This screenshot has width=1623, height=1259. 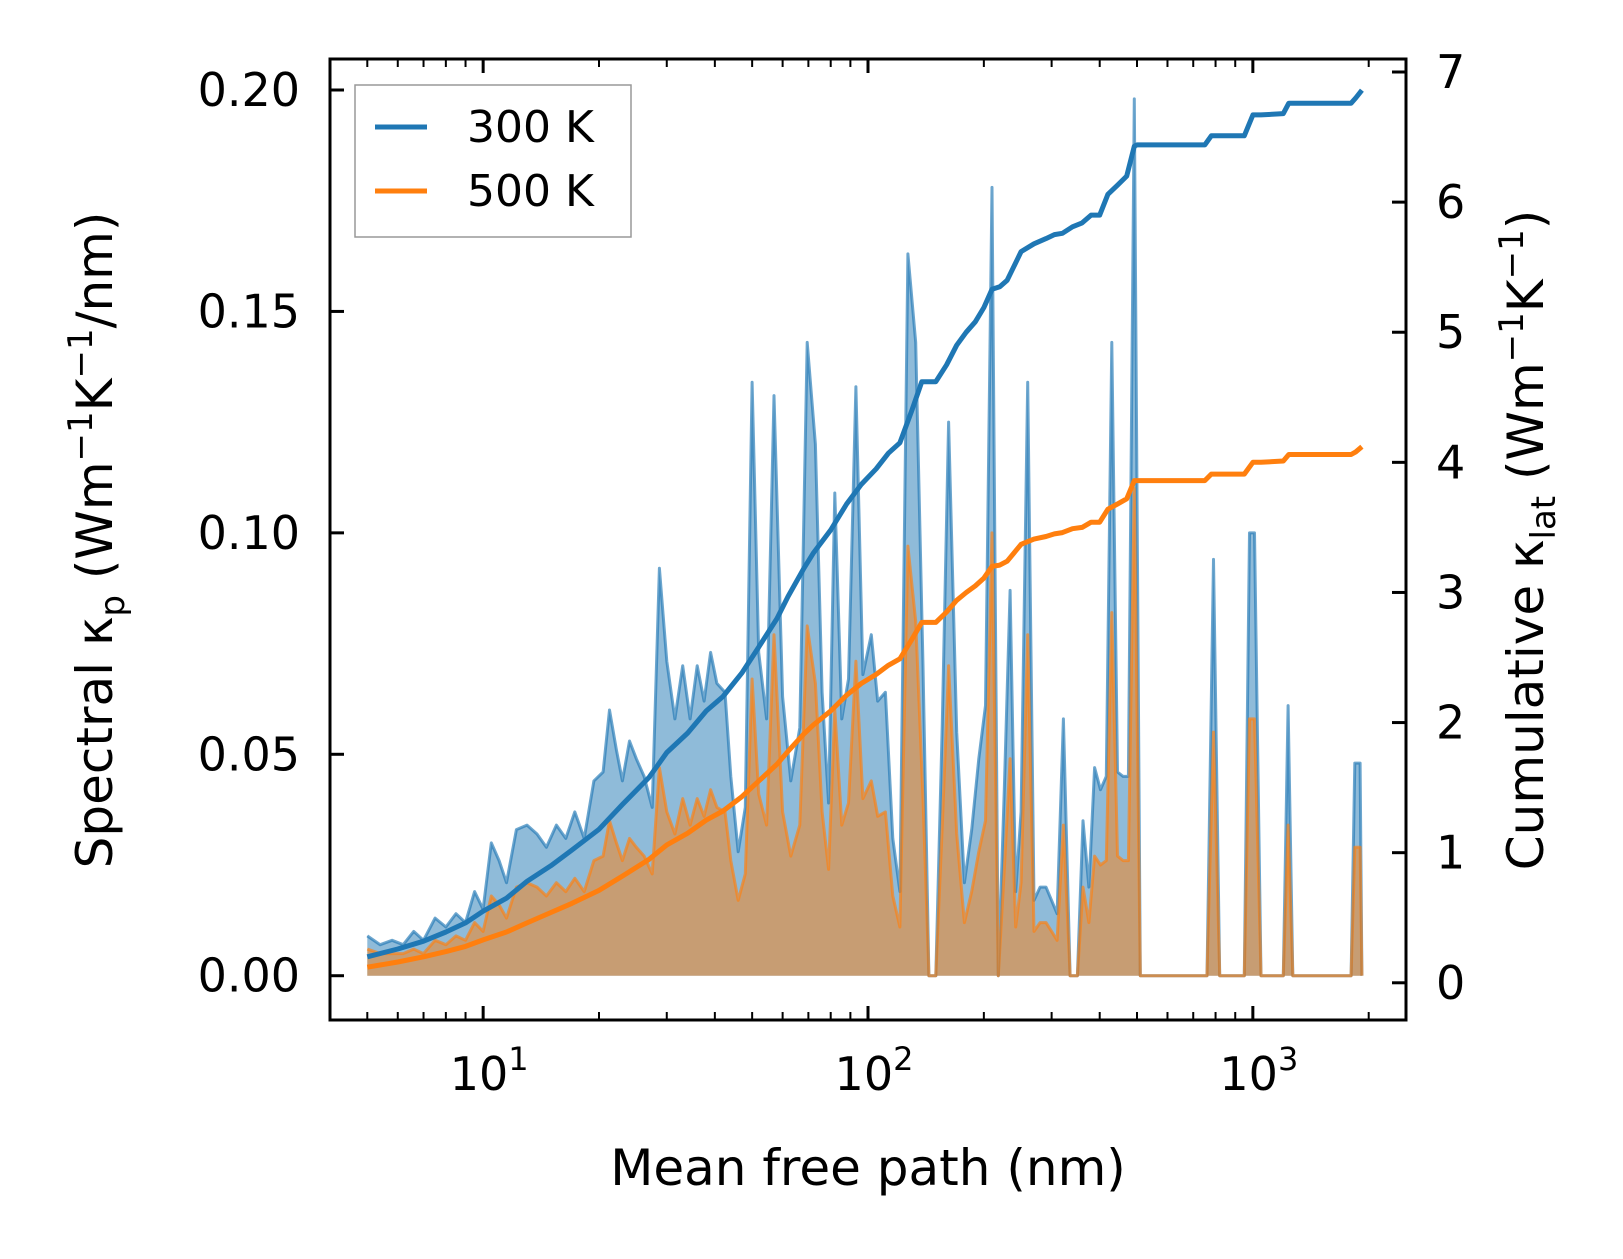 What do you see at coordinates (1450, 332) in the screenshot?
I see `y-right-tick-label: 5` at bounding box center [1450, 332].